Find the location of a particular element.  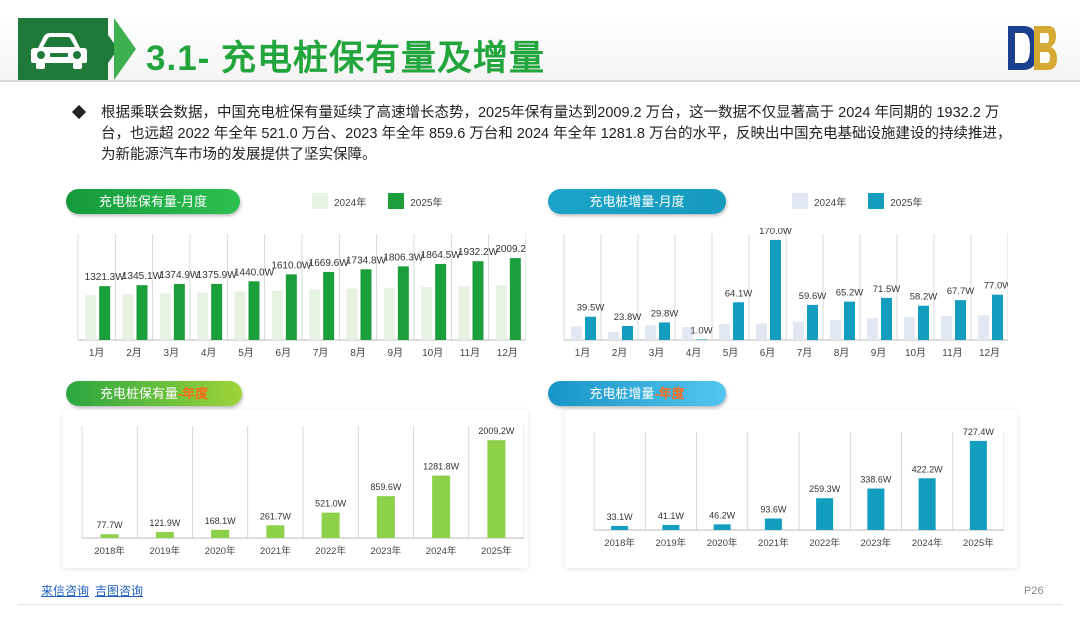

data-label: 338.6W is located at coordinates (876, 480).